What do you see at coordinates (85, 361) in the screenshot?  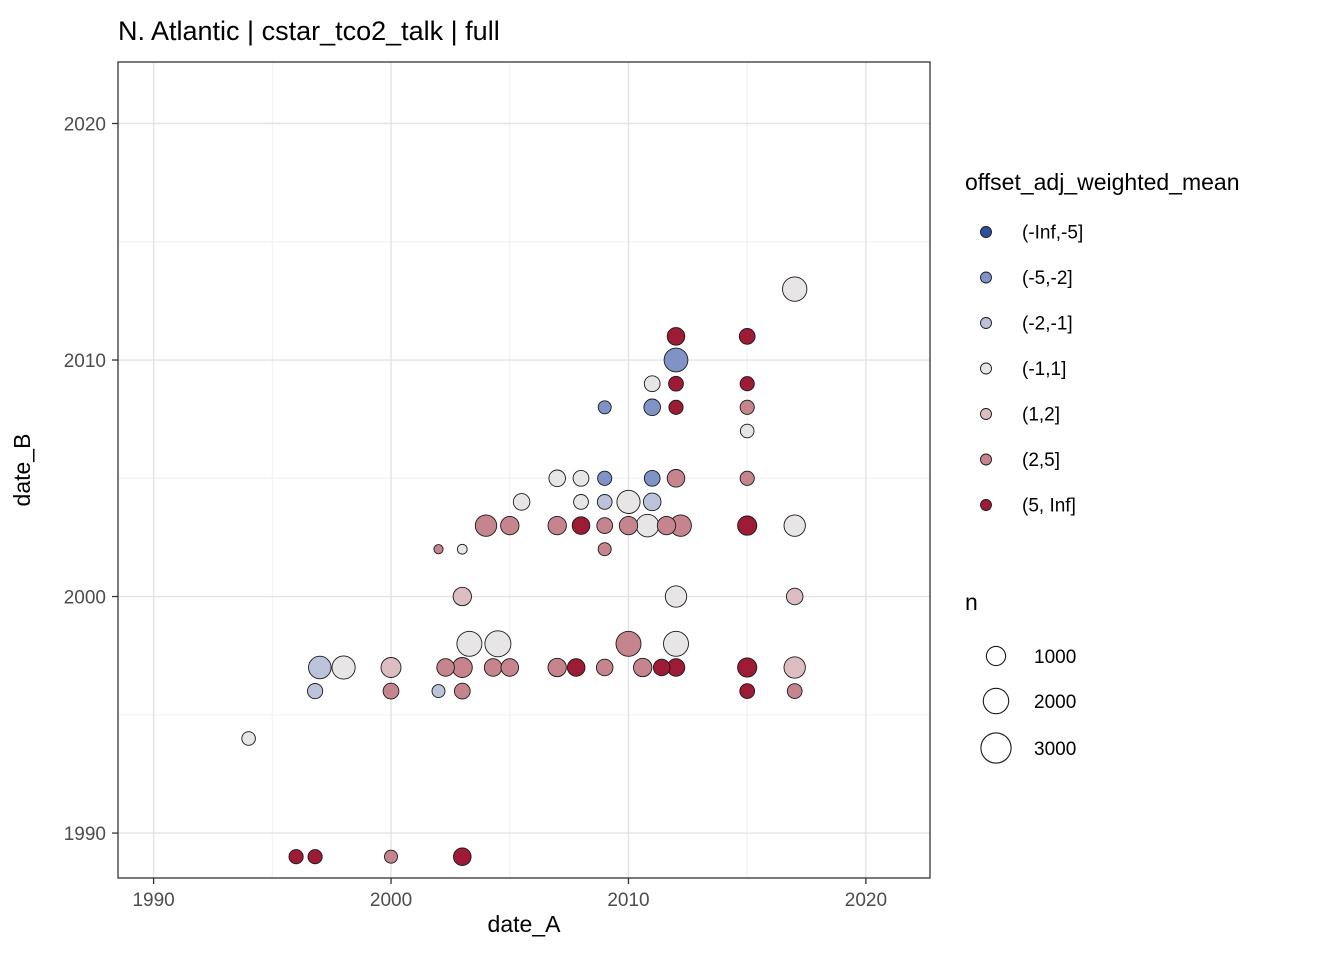 I see `y-tick-label: 2010` at bounding box center [85, 361].